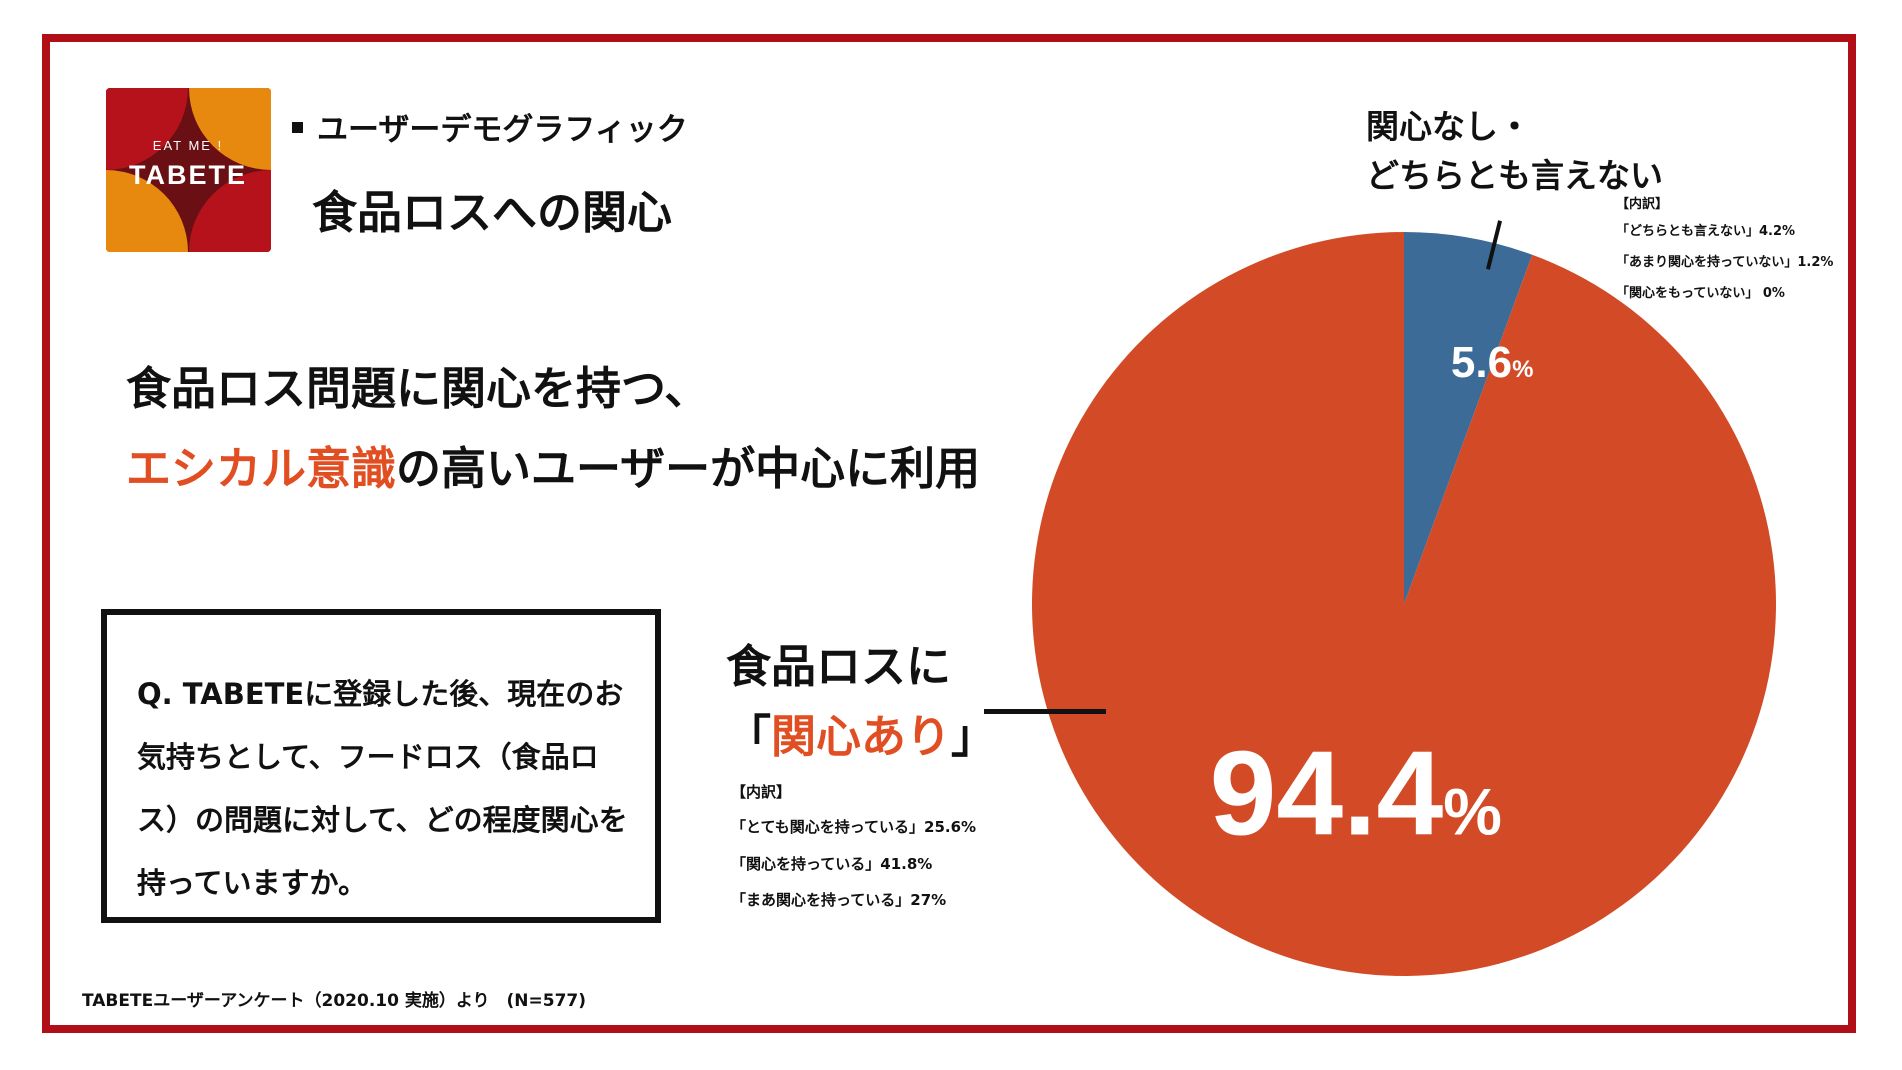 The image size is (1902, 1070). Describe the element at coordinates (418, 388) in the screenshot. I see `headline-line-1: 食品ロス問題に関心を持つ、` at that location.